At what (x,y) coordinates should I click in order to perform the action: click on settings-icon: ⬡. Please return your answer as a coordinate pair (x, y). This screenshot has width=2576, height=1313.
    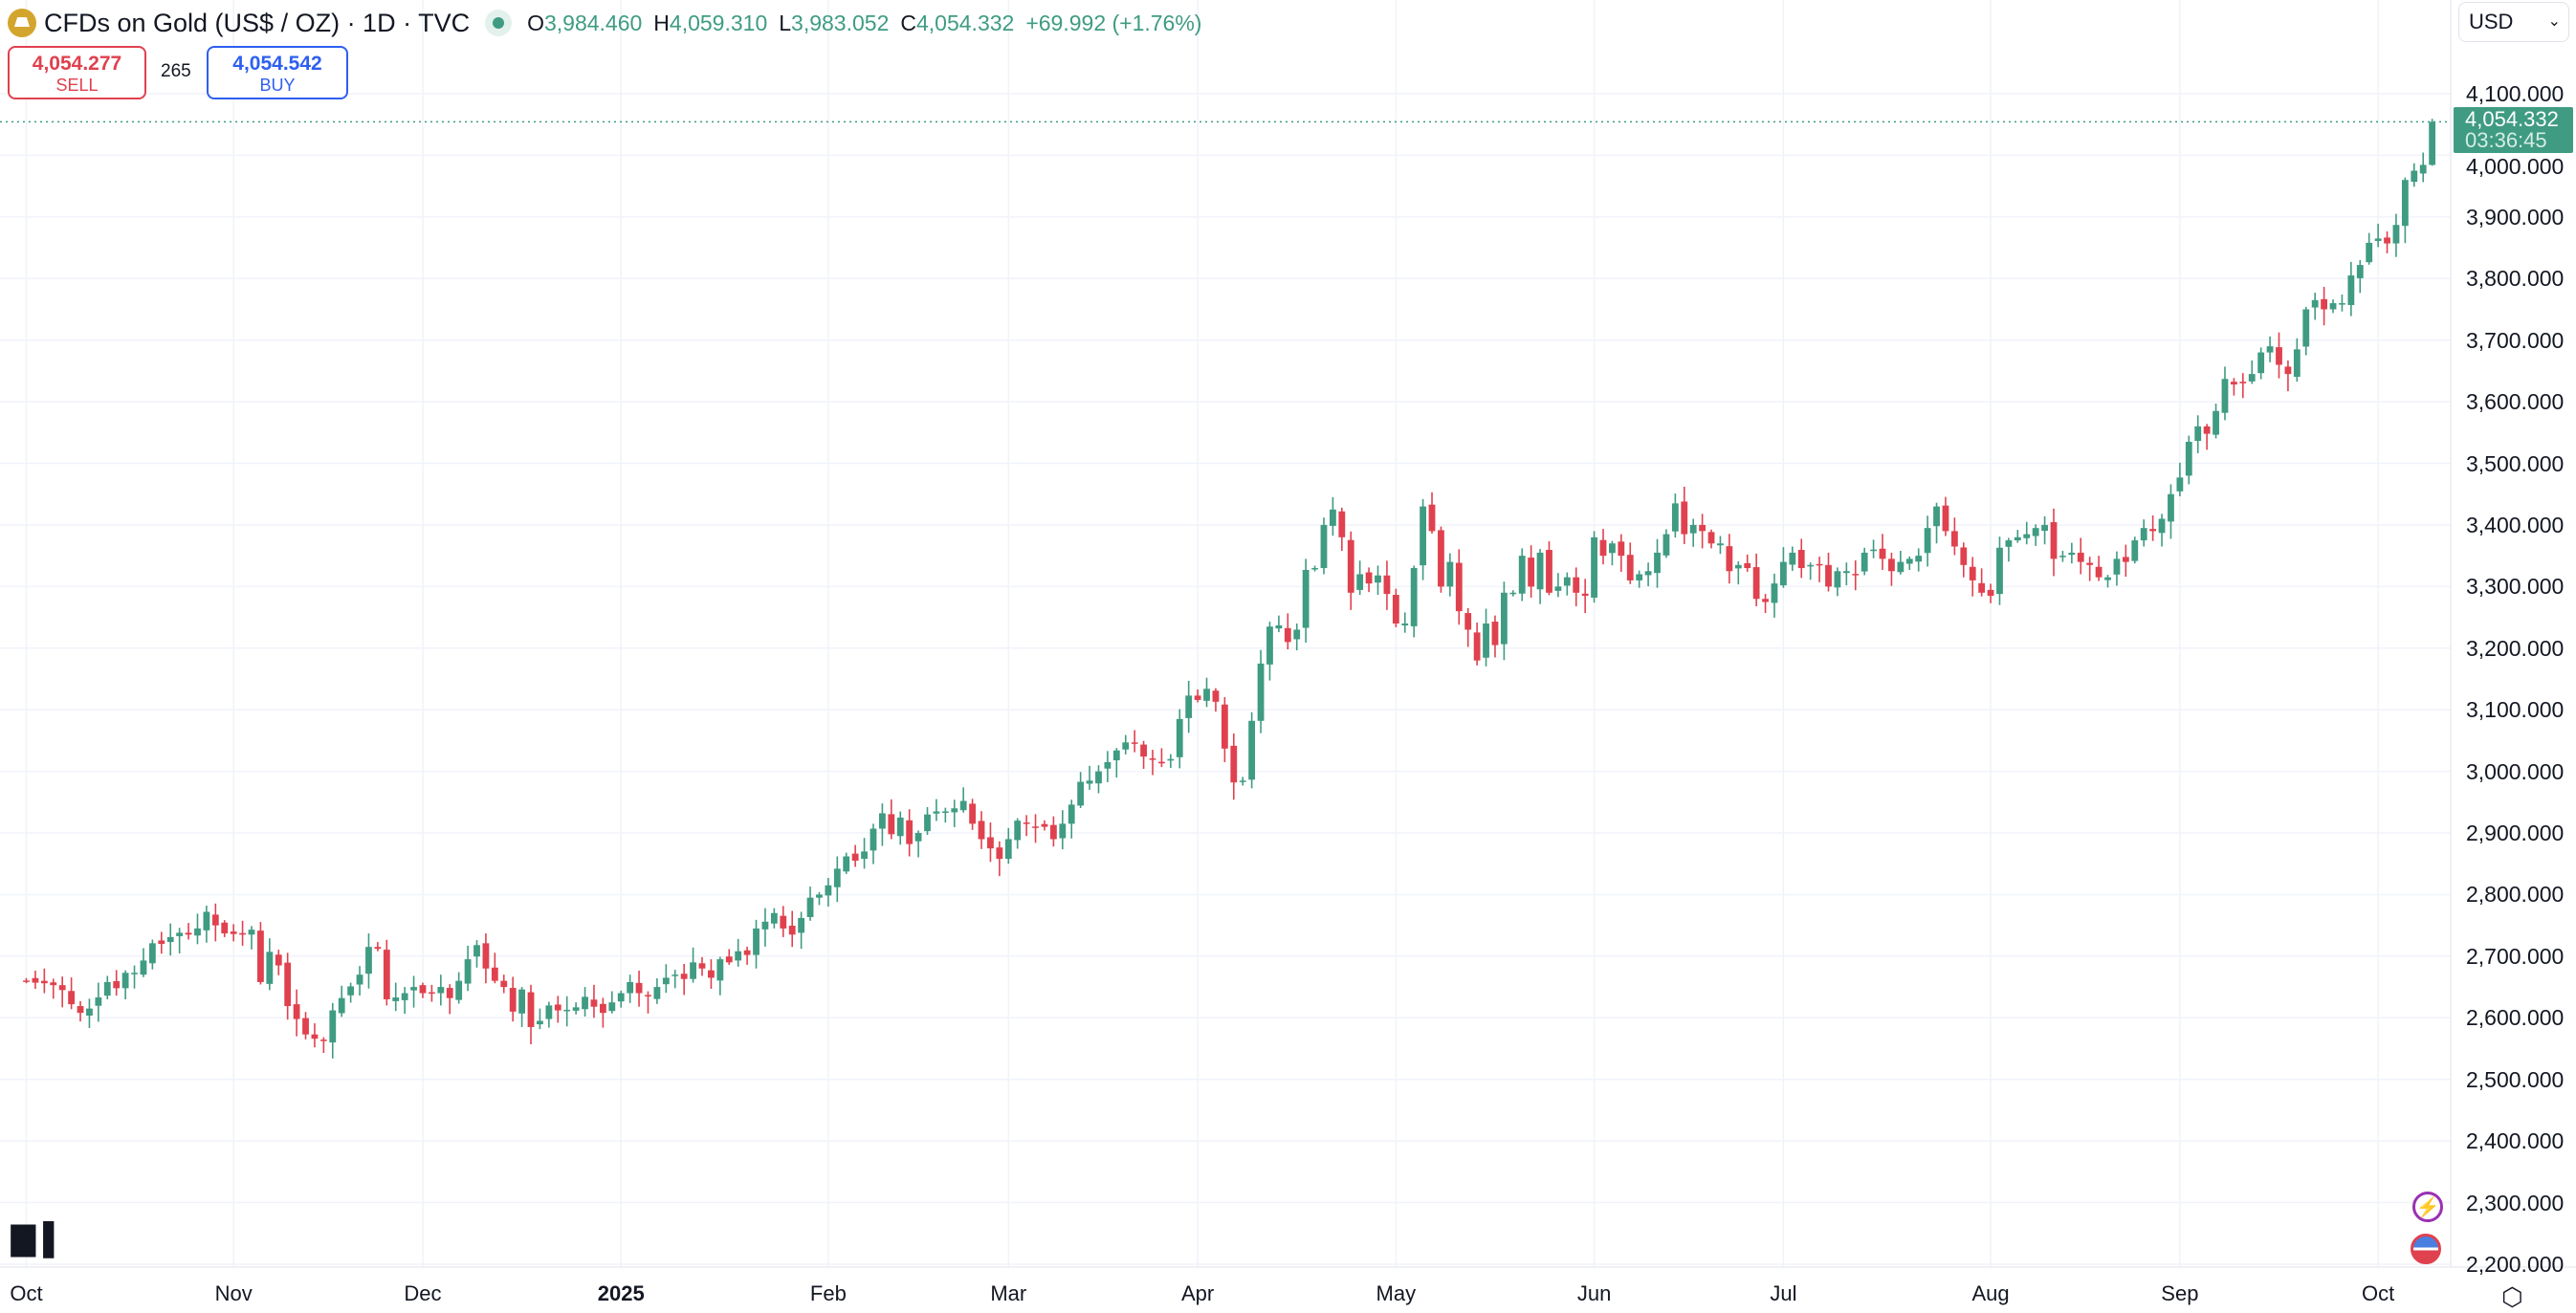
    Looking at the image, I should click on (2512, 1296).